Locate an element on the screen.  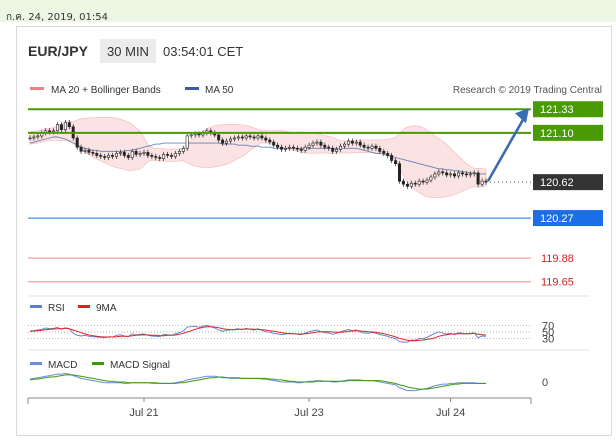
support-2-label: 119.88 is located at coordinates (557, 259).